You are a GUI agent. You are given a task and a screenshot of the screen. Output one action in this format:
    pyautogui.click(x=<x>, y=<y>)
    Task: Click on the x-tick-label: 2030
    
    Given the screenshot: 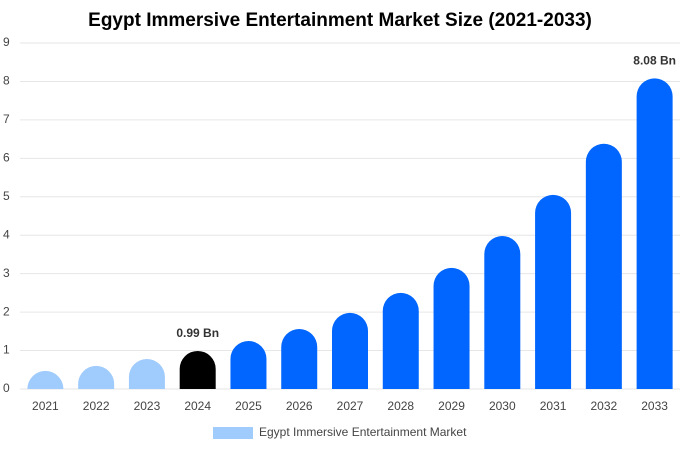 What is the action you would take?
    pyautogui.click(x=502, y=406)
    